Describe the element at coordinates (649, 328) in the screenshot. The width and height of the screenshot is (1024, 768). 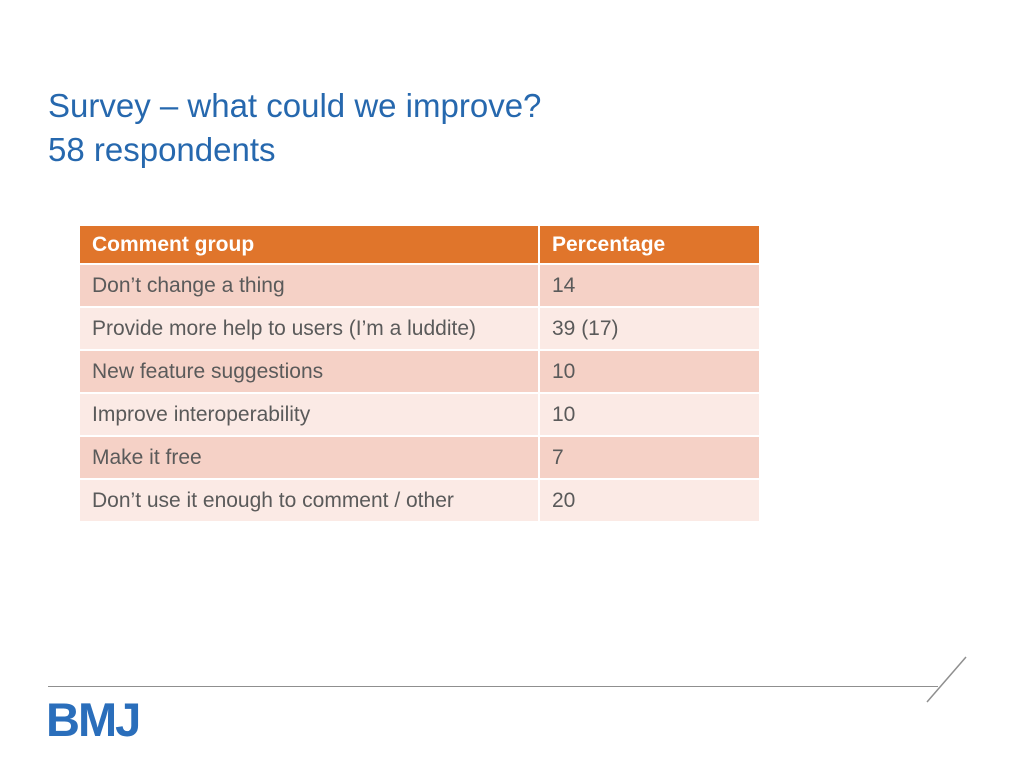
I see `percentage-cell: 39 (17)` at that location.